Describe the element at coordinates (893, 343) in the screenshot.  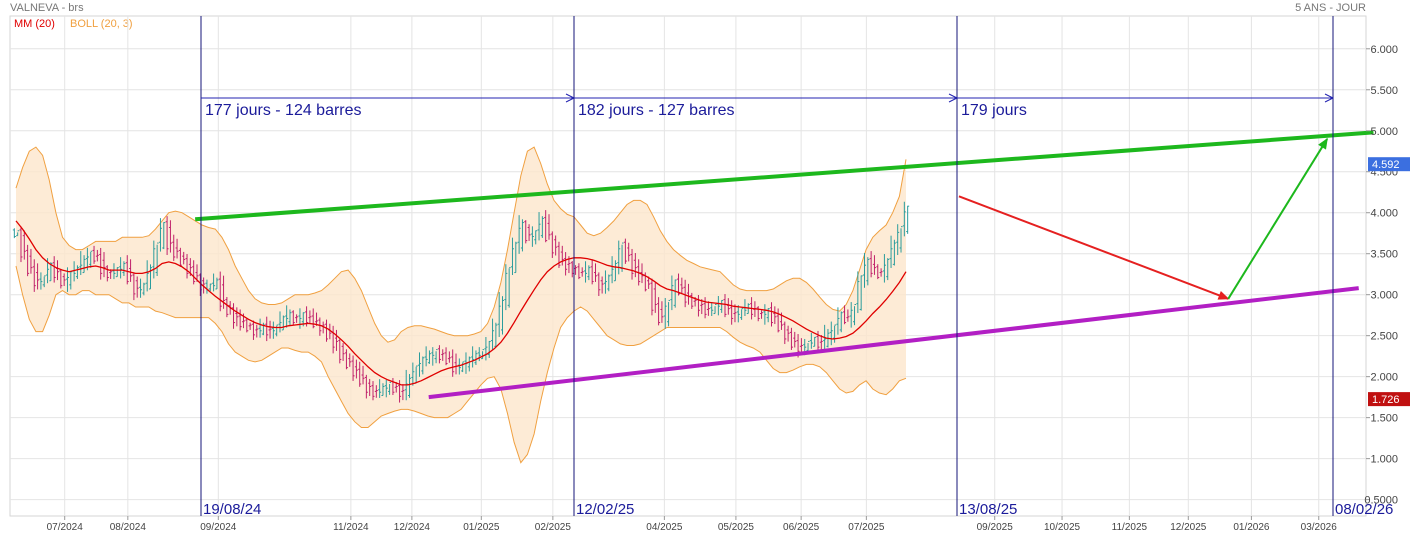
I see `trendline-purple` at that location.